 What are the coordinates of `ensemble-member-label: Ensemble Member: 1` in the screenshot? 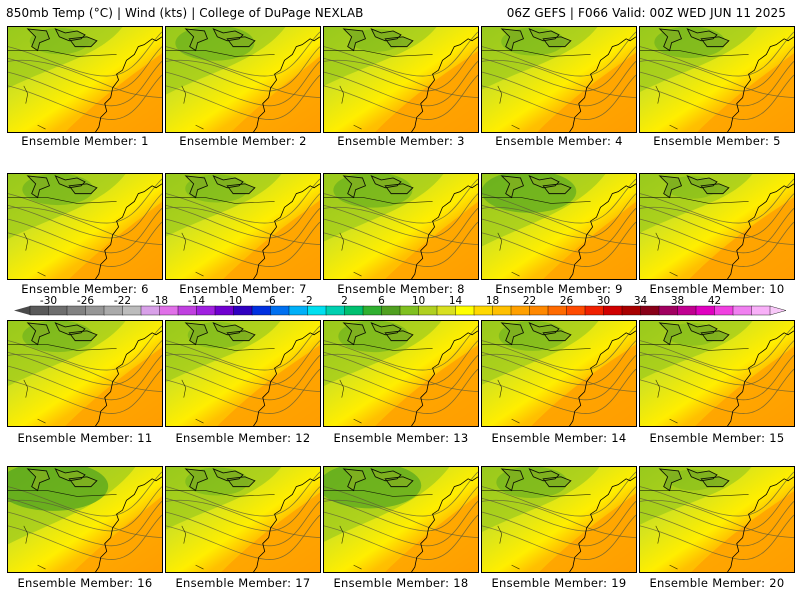 It's located at (85, 141).